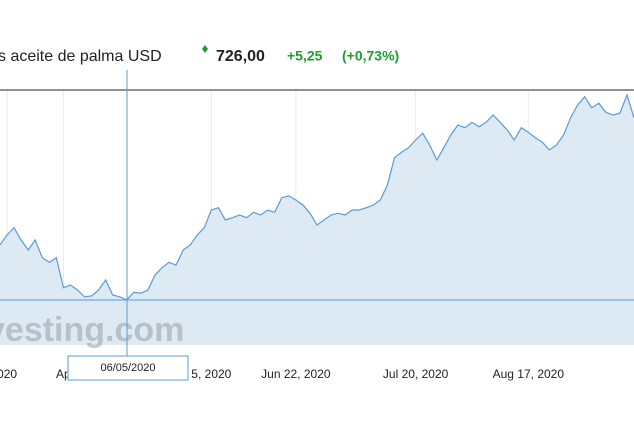  I want to click on crosshair-label: 06/05/2020, so click(127, 368).